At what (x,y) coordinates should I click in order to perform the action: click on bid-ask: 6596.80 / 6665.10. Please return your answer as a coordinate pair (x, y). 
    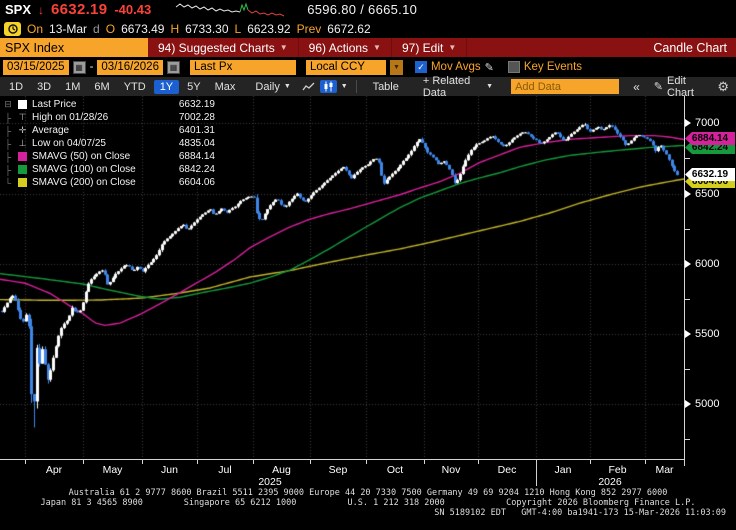
    Looking at the image, I should click on (362, 9).